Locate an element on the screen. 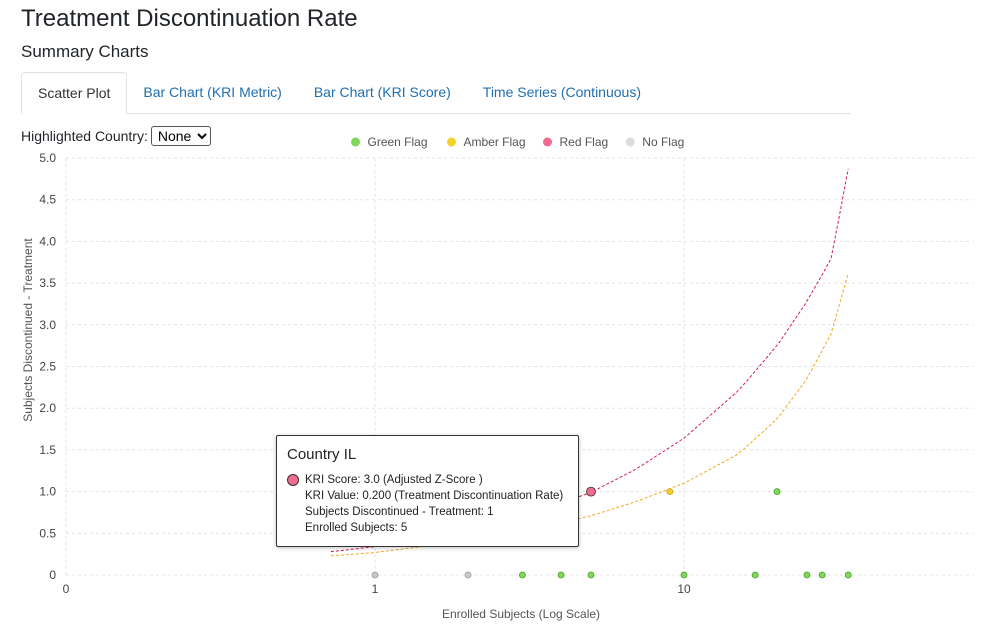  legend-label: No Flag is located at coordinates (663, 142).